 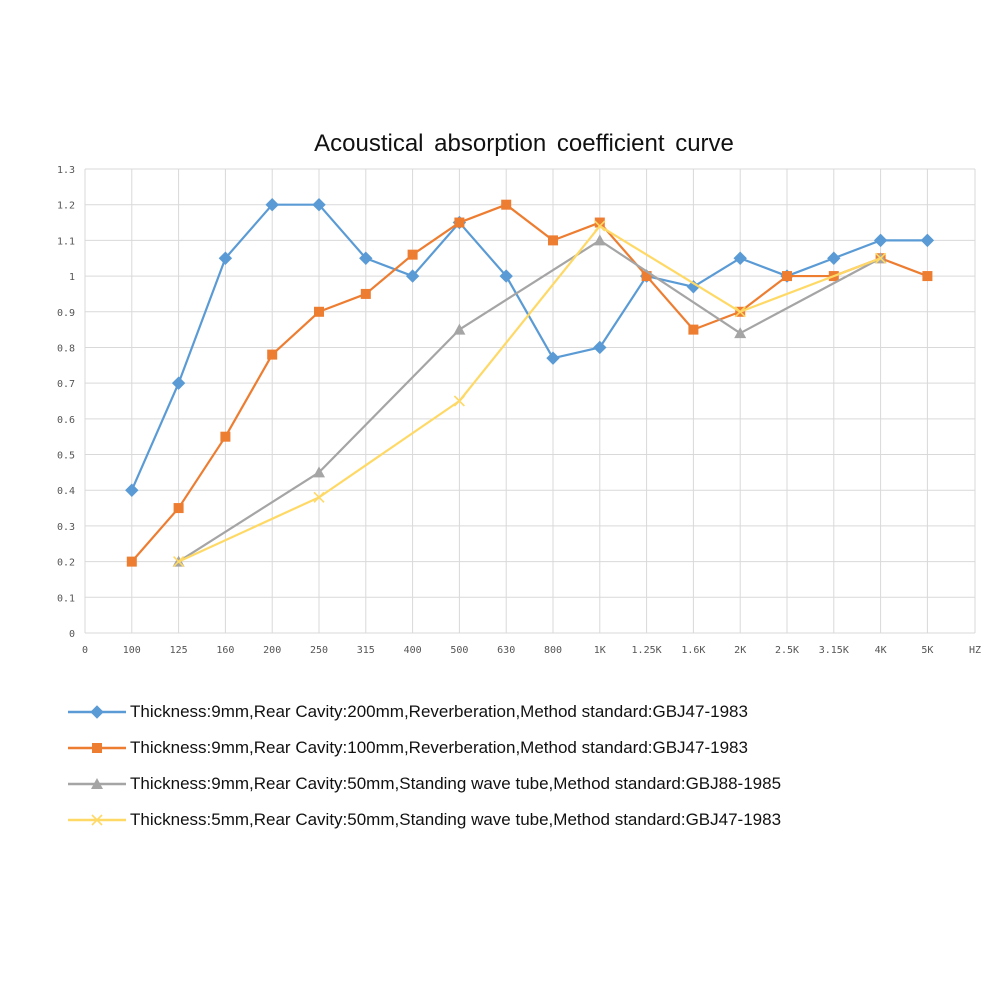 I want to click on x-tick-label: 200, so click(x=272, y=650).